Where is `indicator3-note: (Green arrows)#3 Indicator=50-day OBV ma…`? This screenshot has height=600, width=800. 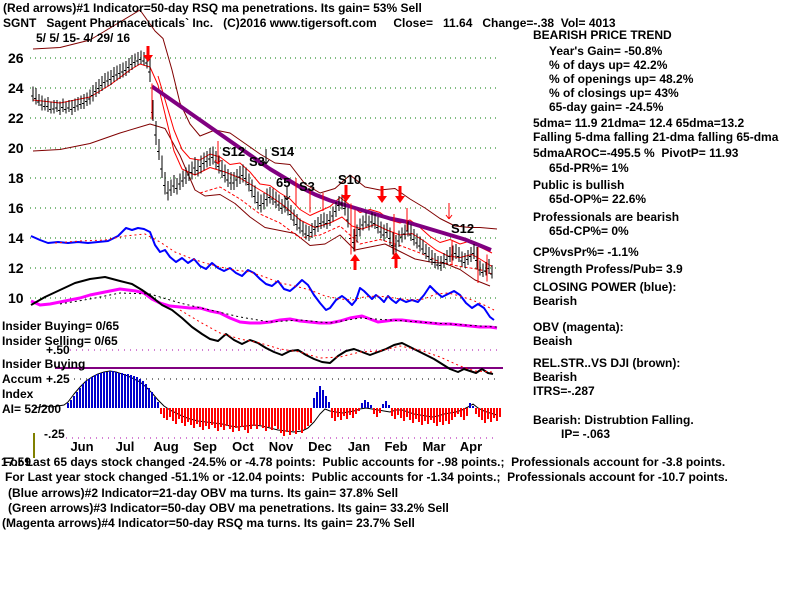
indicator3-note: (Green arrows)#3 Indicator=50-day OBV ma… is located at coordinates (228, 508).